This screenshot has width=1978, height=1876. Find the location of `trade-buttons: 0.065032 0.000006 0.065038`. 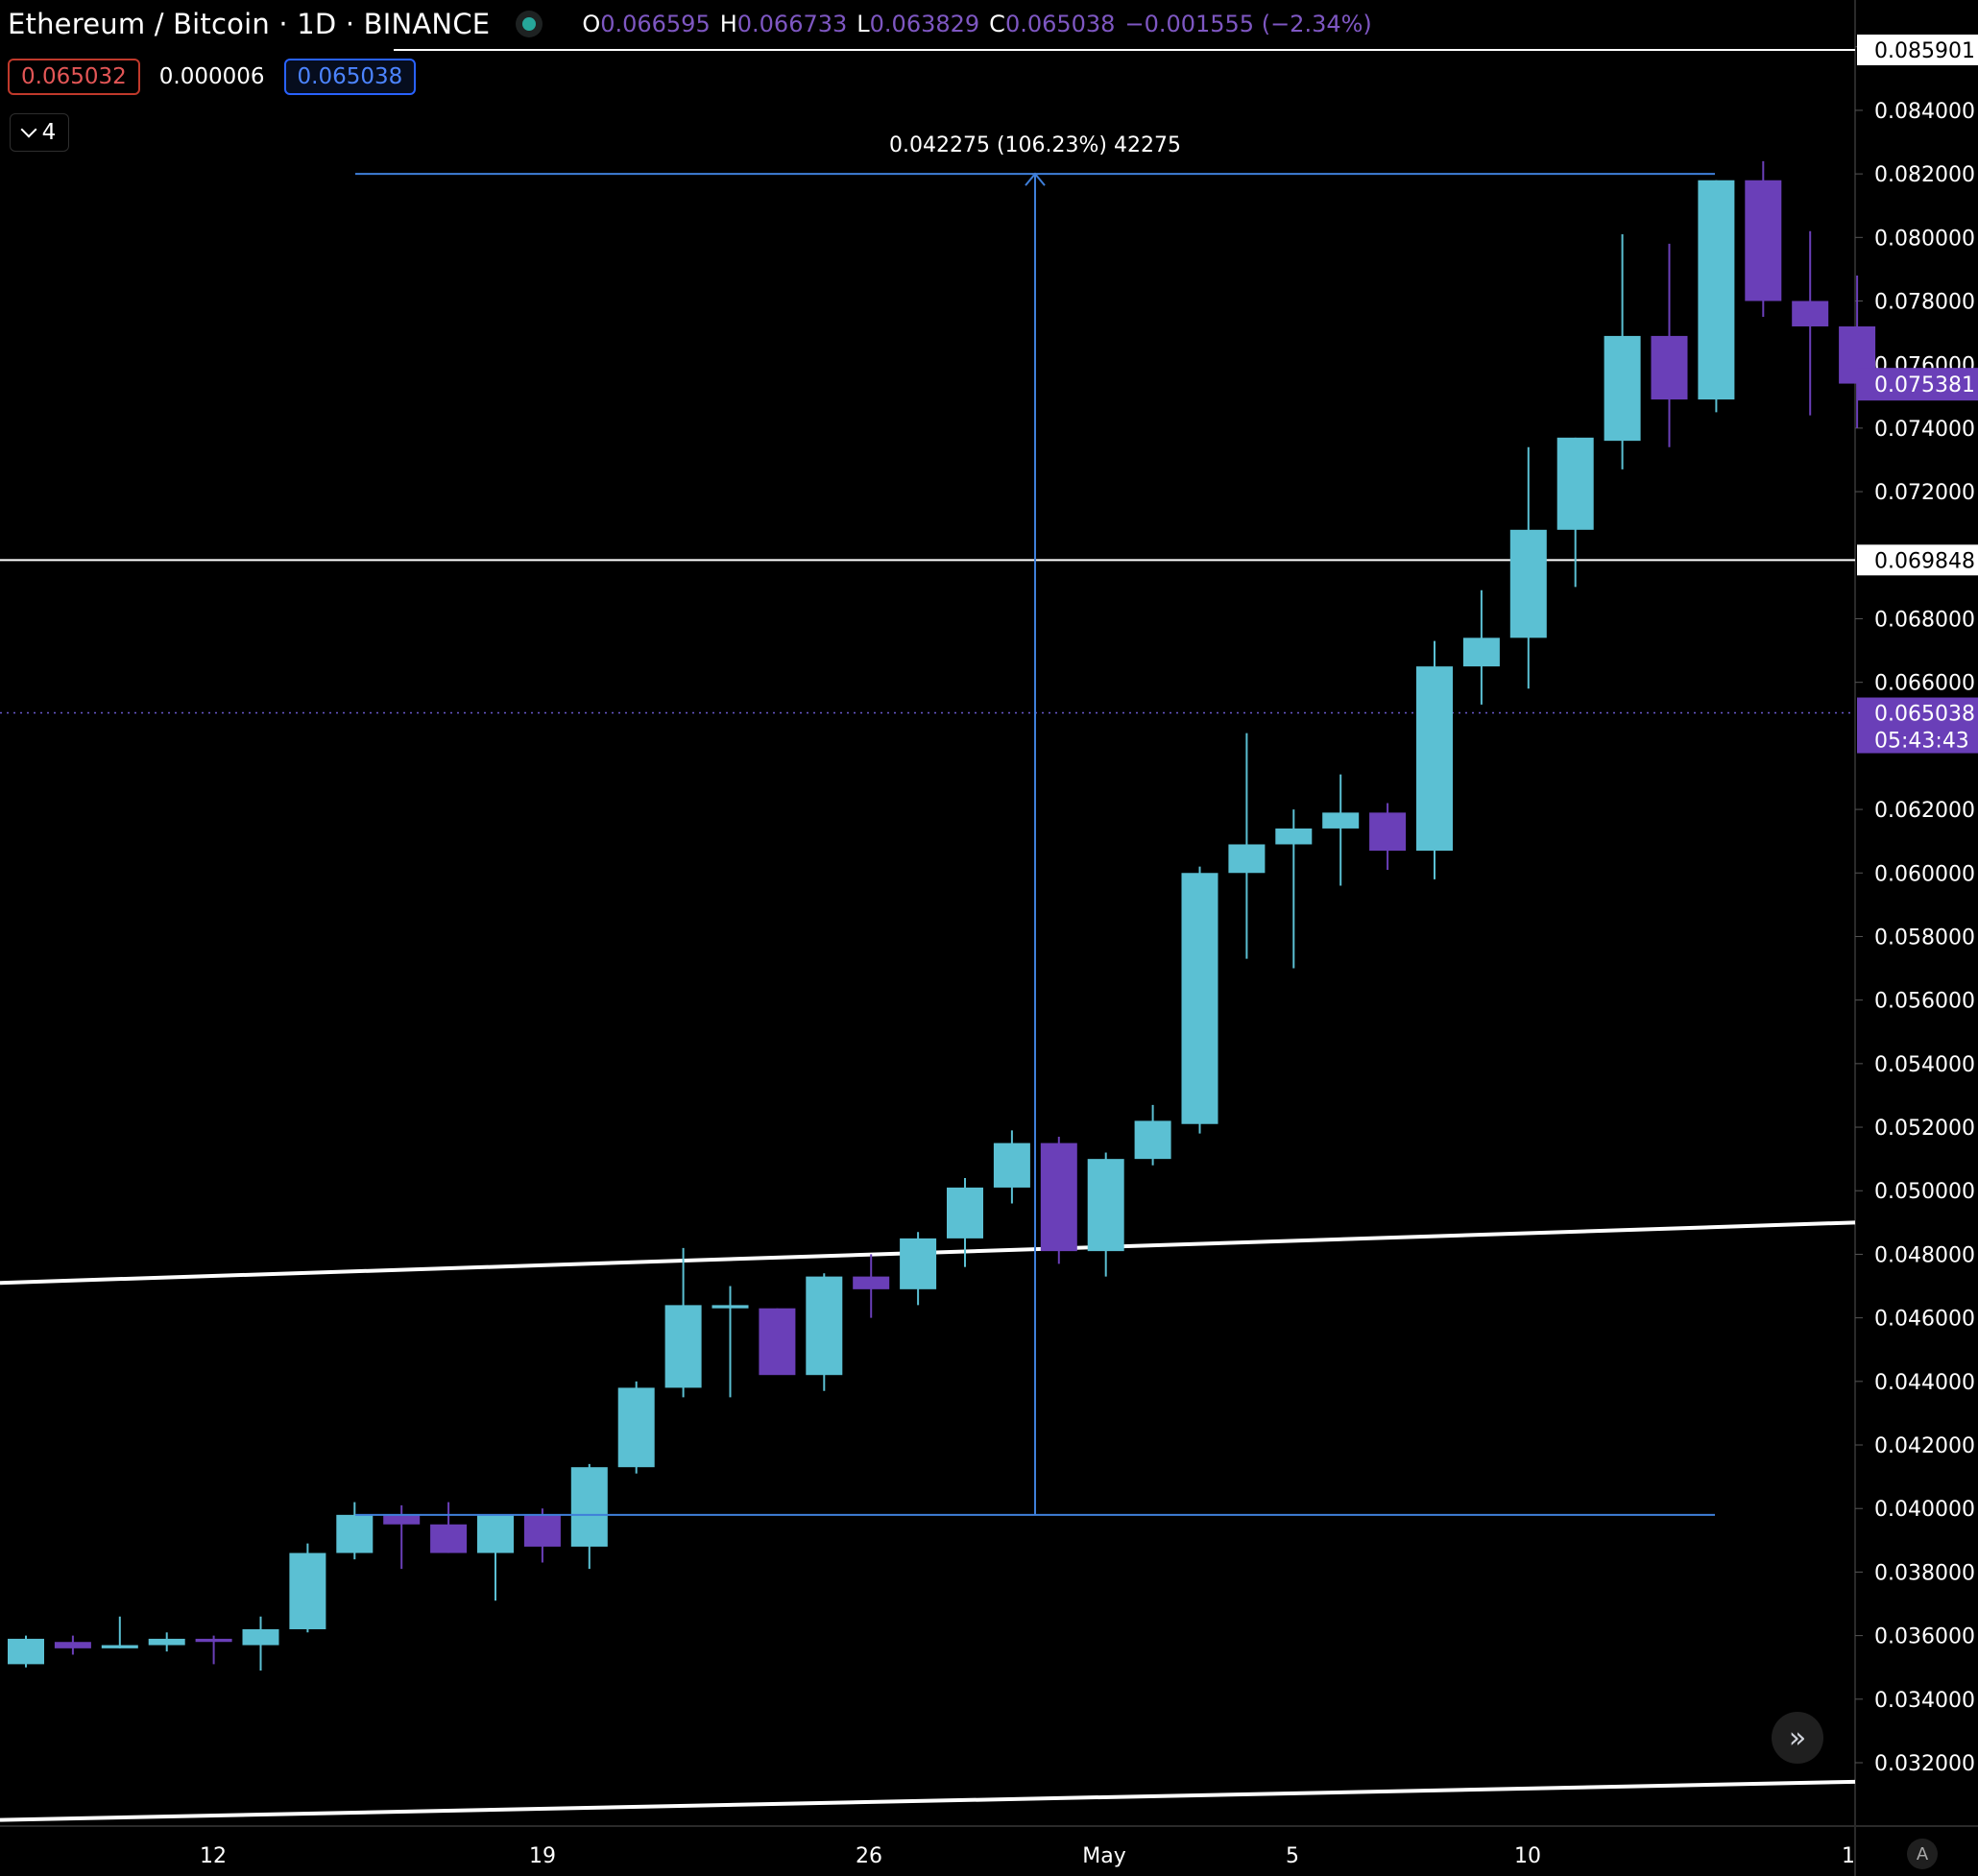

trade-buttons: 0.065032 0.000006 0.065038 is located at coordinates (212, 77).